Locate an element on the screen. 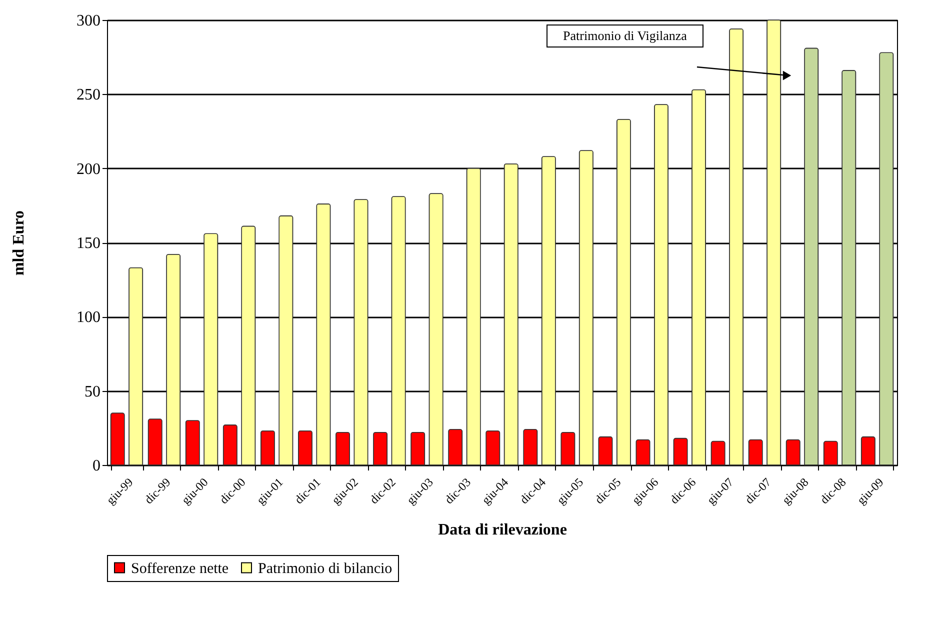  y-tick-label: 150 is located at coordinates (88, 243).